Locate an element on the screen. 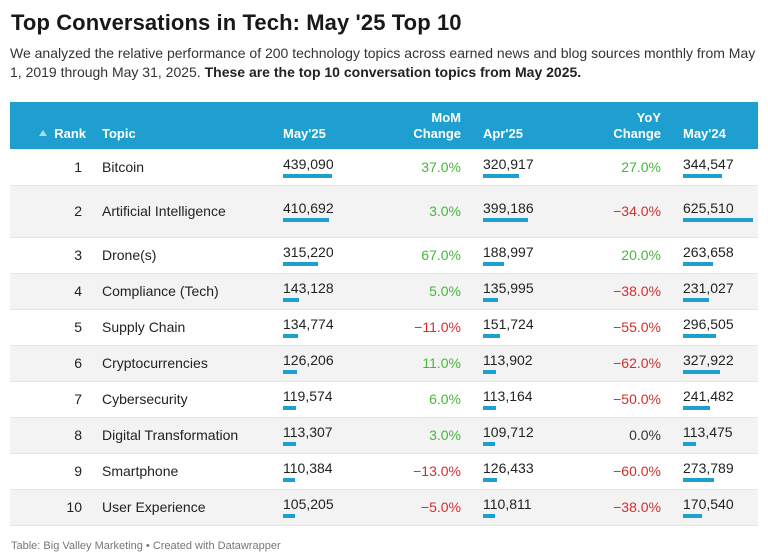 This screenshot has height=557, width=768. cell-yoy: −38.0% is located at coordinates (637, 507).